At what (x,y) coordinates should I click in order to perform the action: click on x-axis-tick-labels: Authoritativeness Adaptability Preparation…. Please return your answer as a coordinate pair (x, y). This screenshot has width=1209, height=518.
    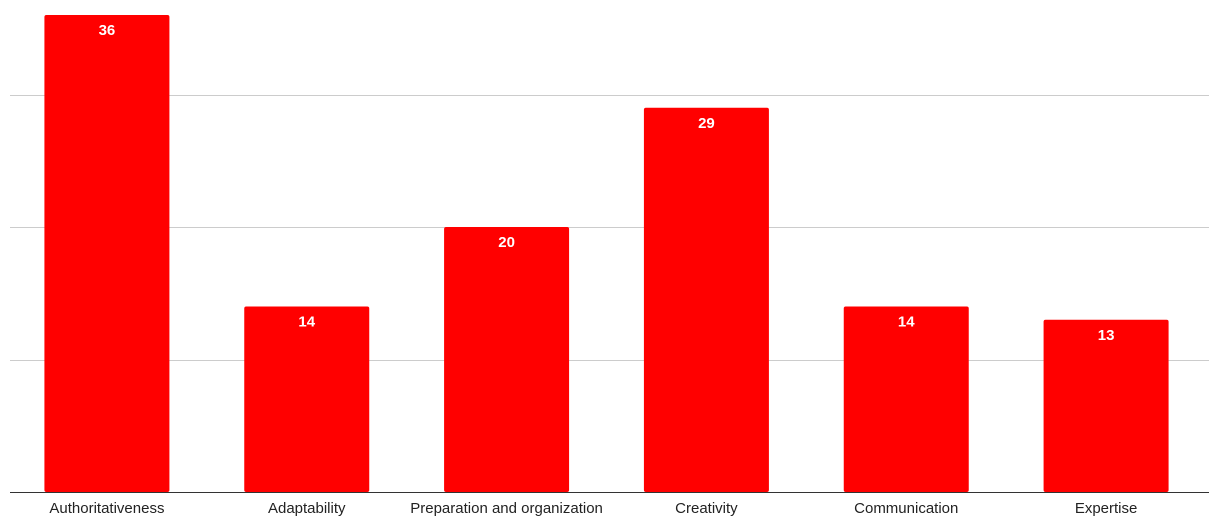
    Looking at the image, I should click on (593, 508).